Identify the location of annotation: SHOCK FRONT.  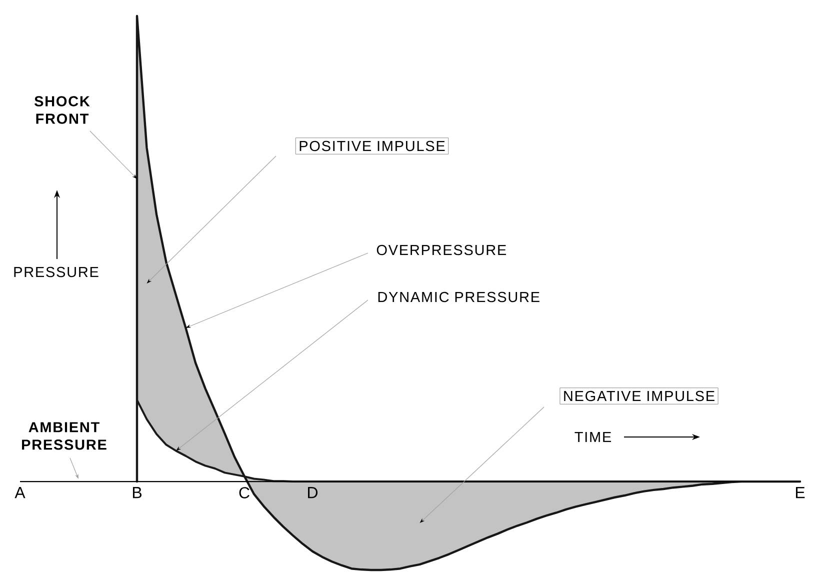
(62, 110).